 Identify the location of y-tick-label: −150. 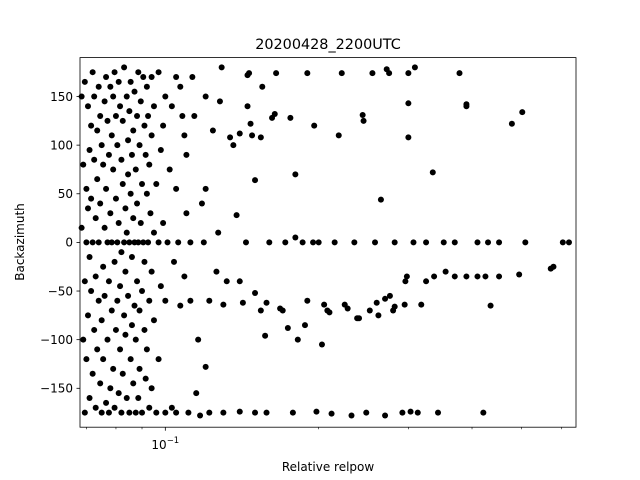
(56, 389).